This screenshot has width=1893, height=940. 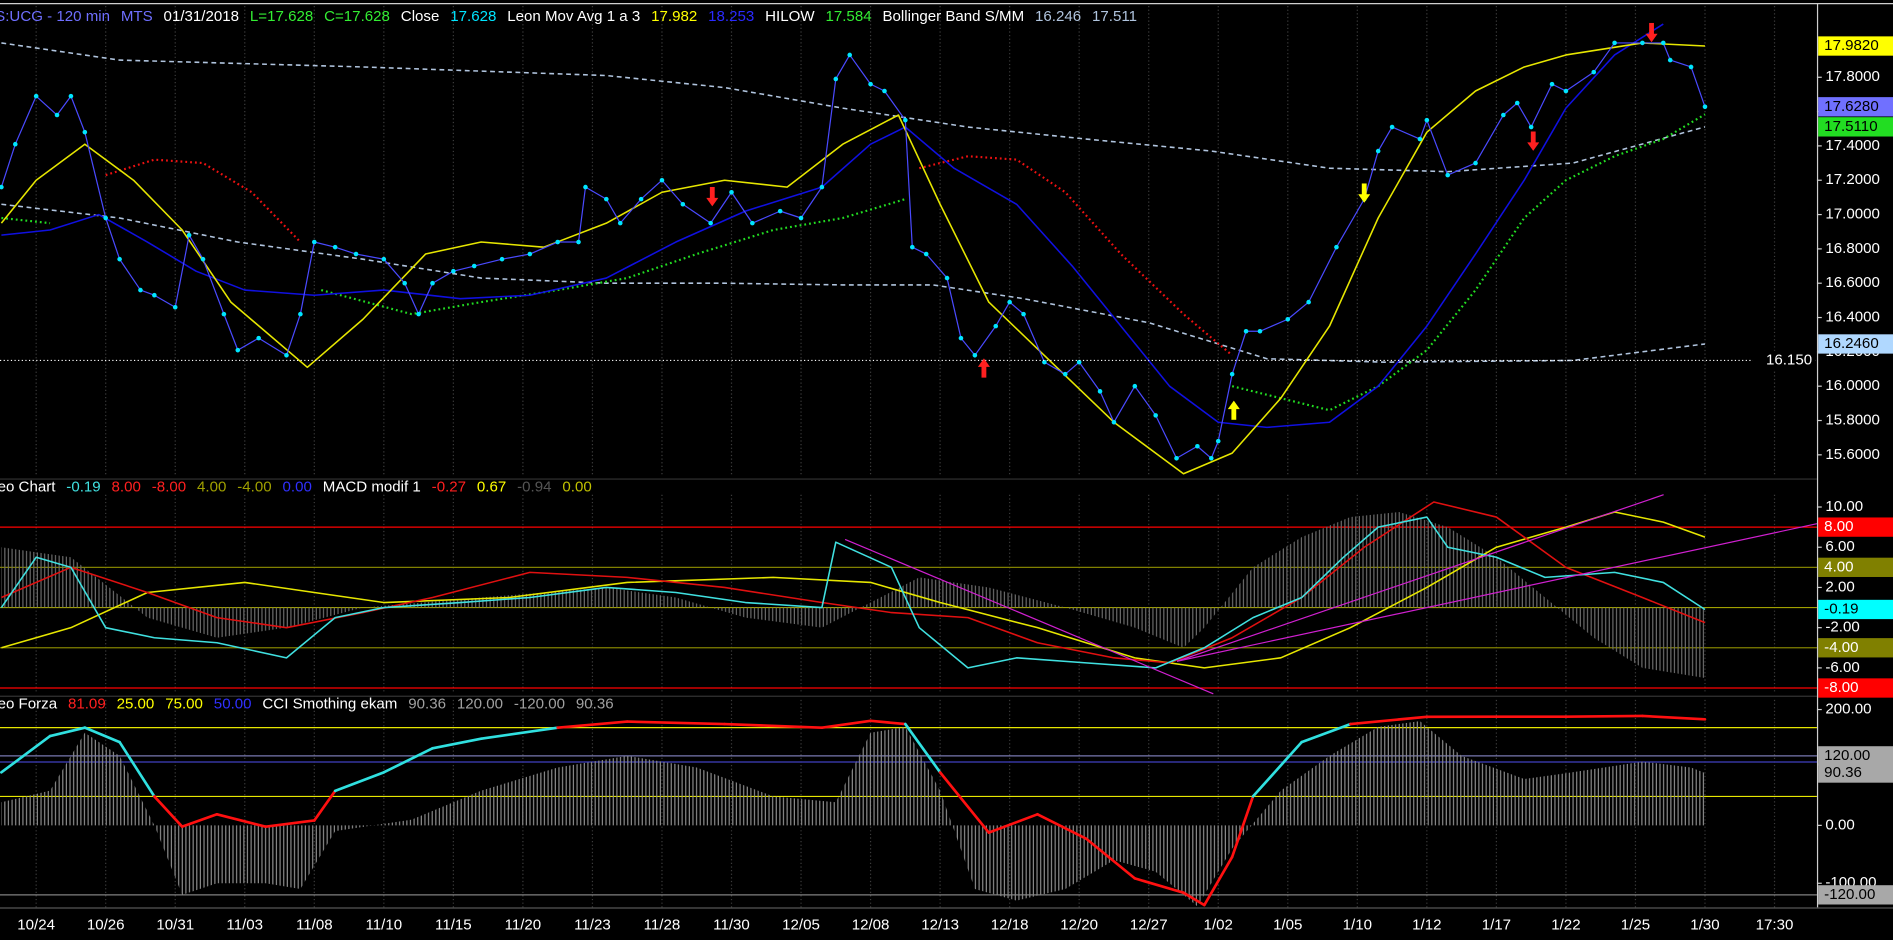 I want to click on legend-entry: HILOW, so click(x=790, y=16).